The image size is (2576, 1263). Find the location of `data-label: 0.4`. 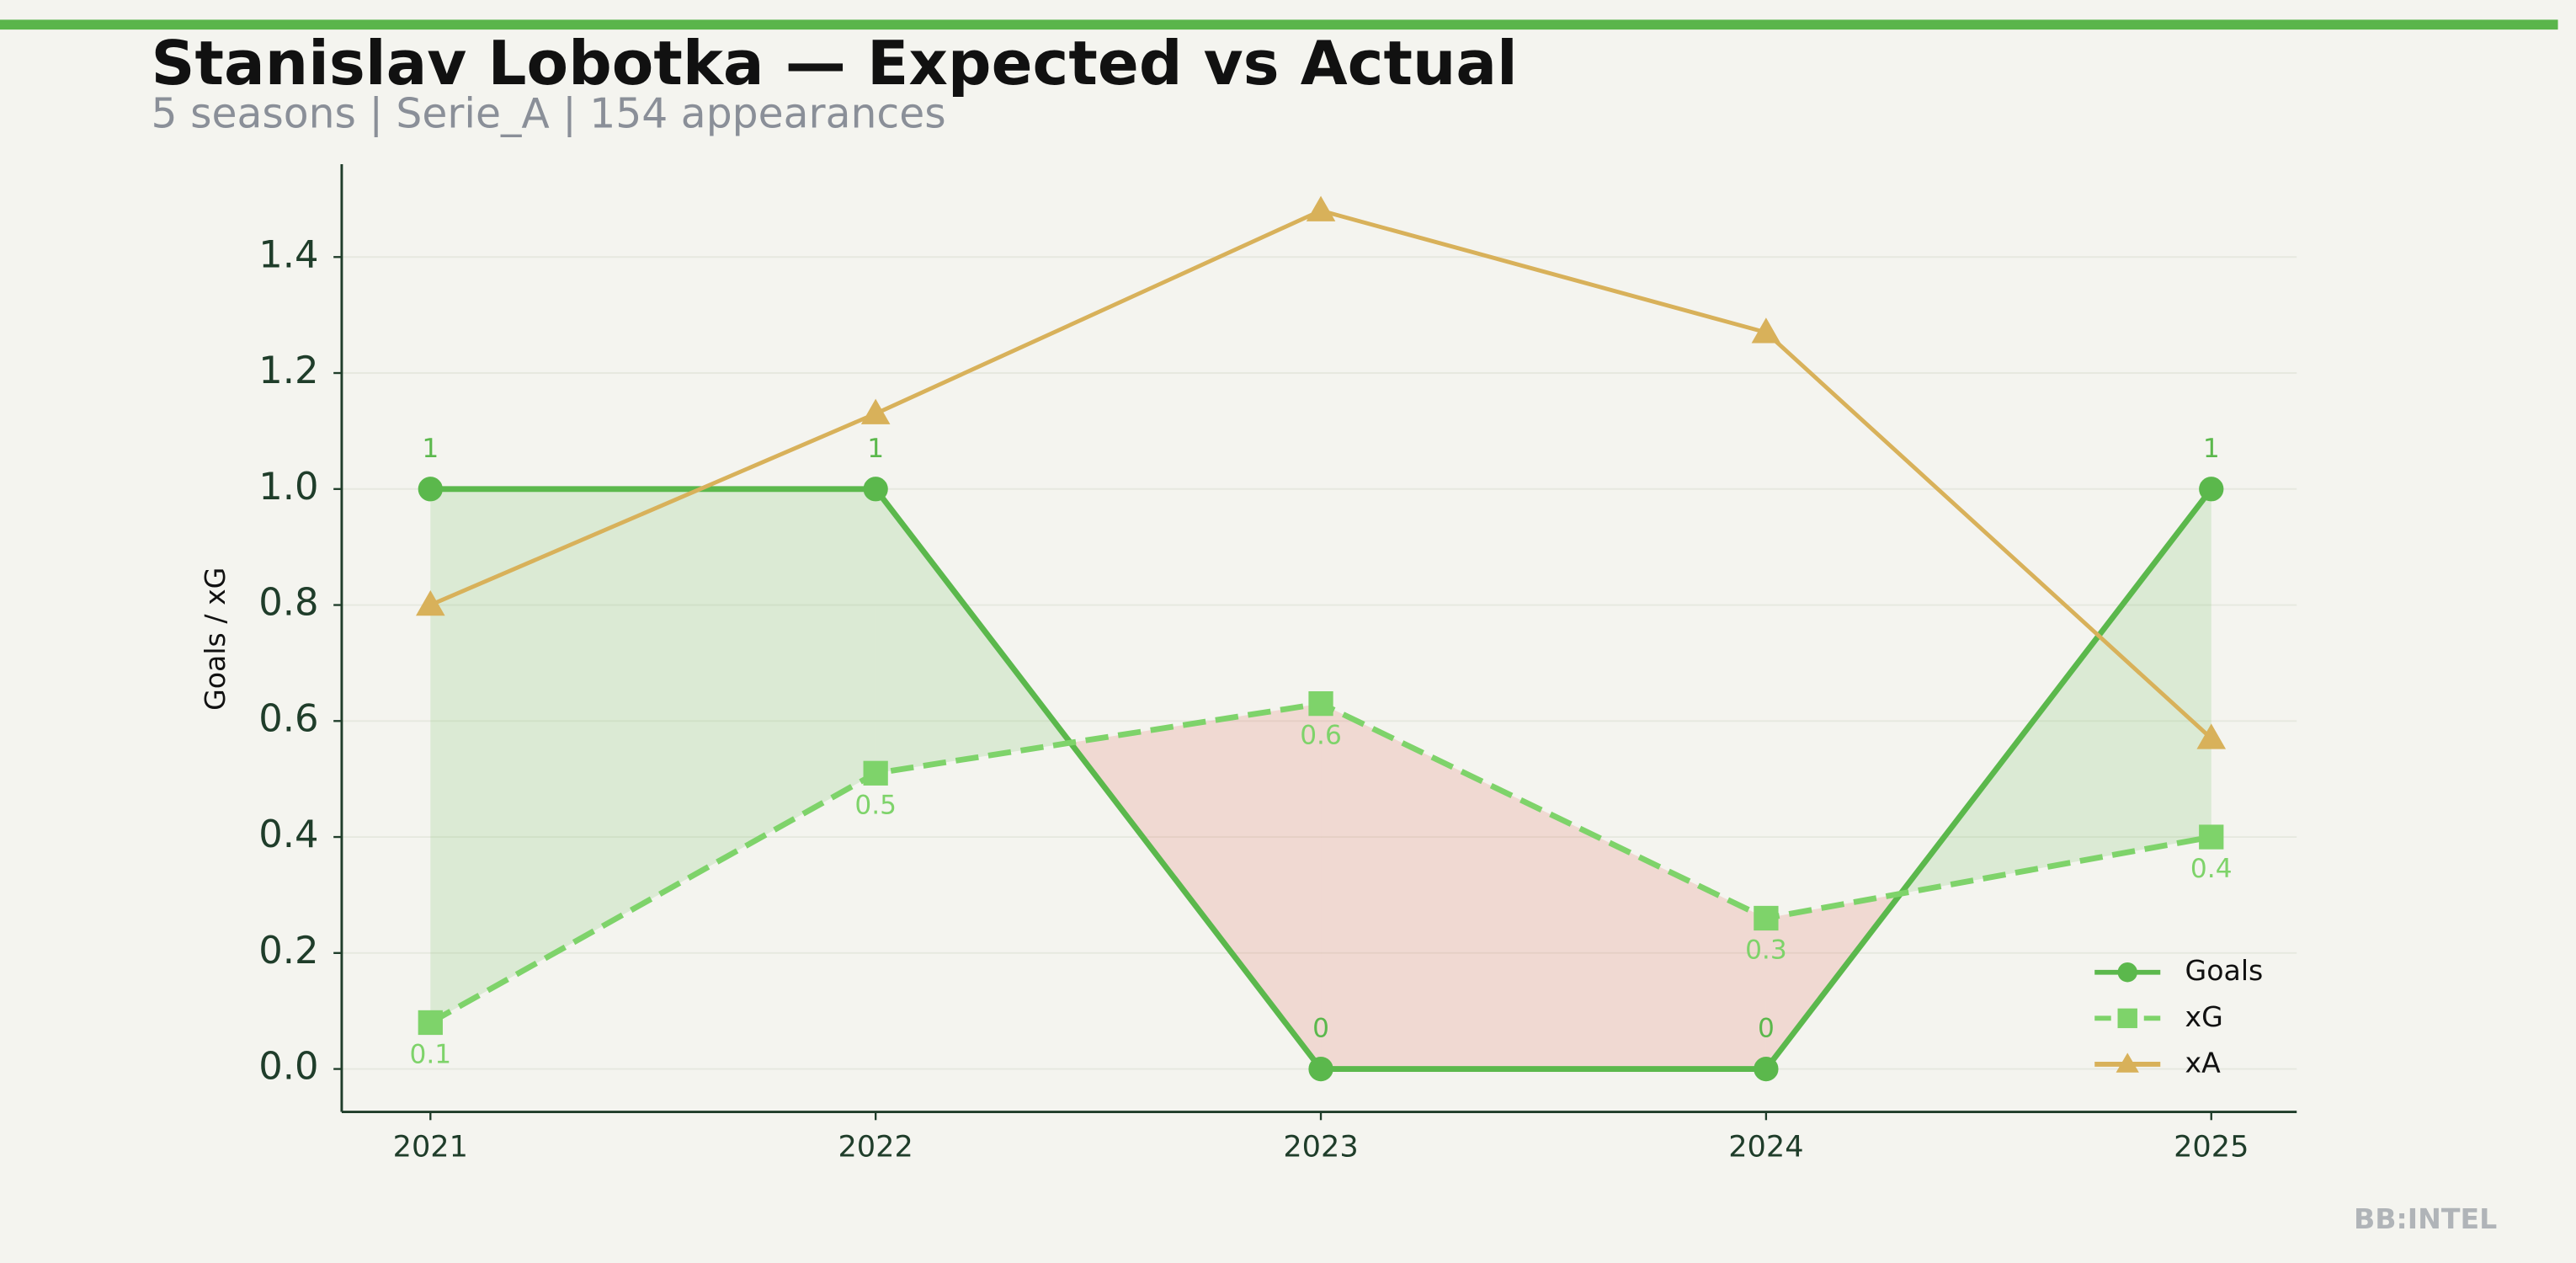

data-label: 0.4 is located at coordinates (2211, 869).